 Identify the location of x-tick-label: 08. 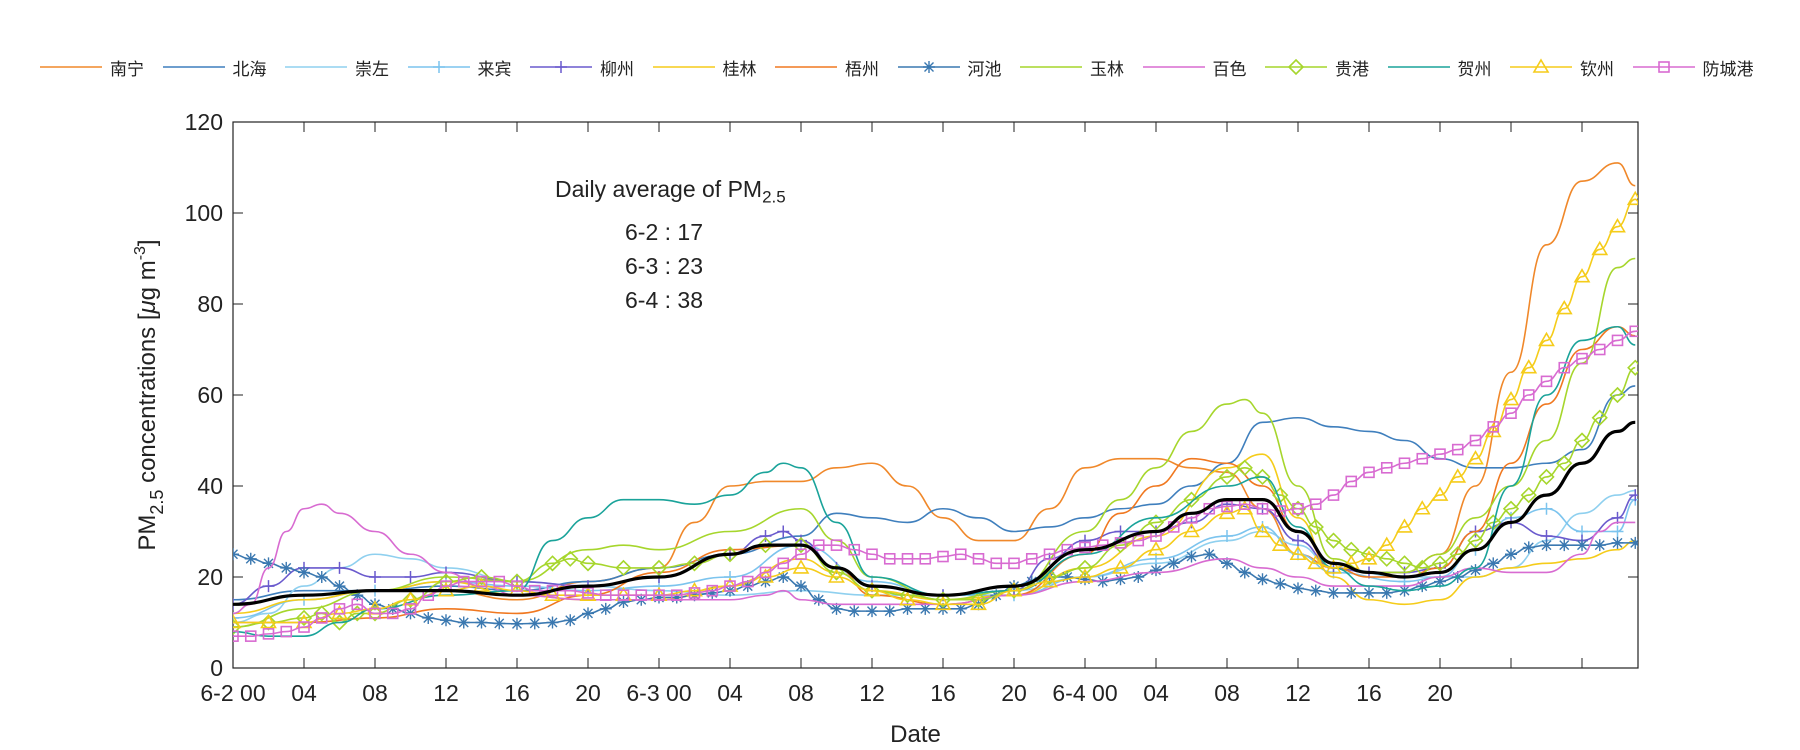
(1227, 693).